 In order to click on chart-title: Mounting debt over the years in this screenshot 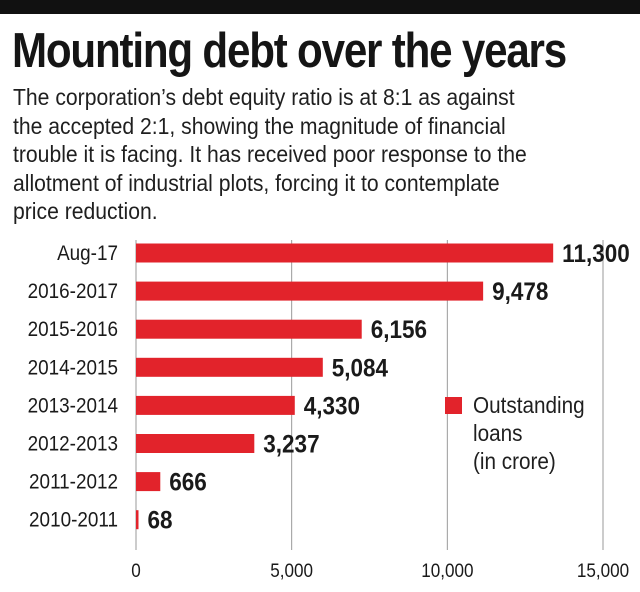, I will do `click(289, 51)`.